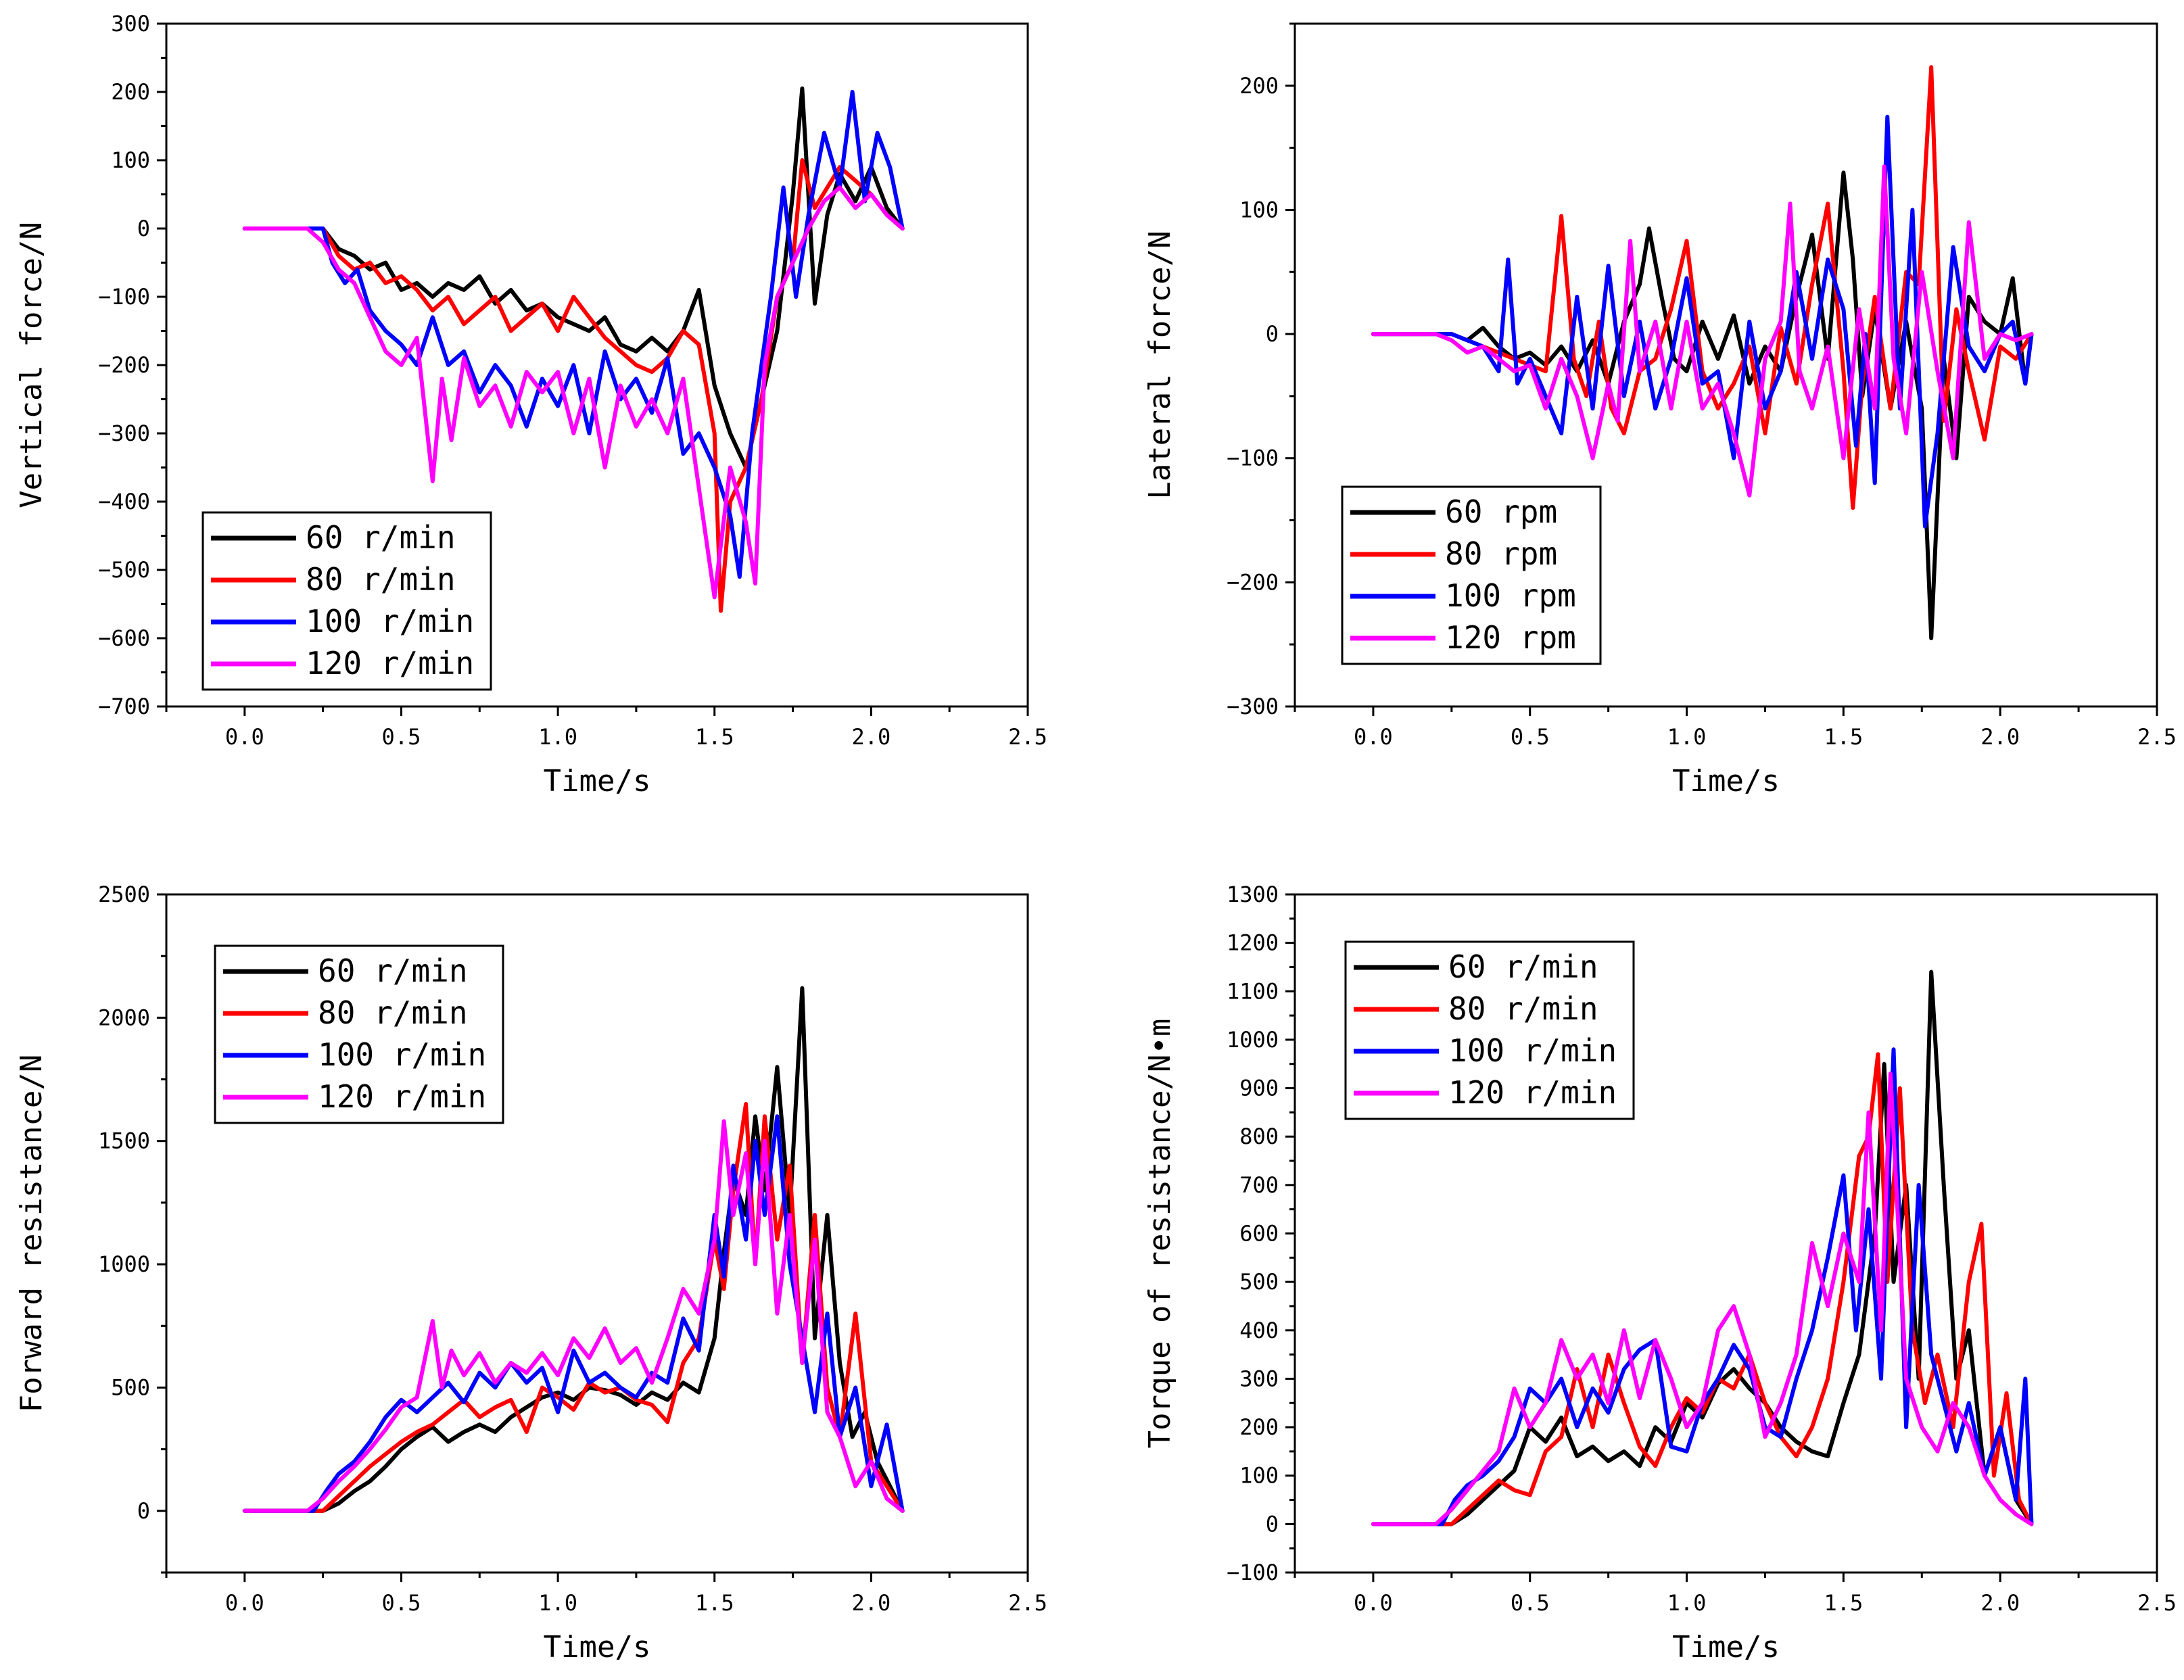 The image size is (2184, 1680). What do you see at coordinates (1510, 595) in the screenshot?
I see `legend-label-3: 100 rpm` at bounding box center [1510, 595].